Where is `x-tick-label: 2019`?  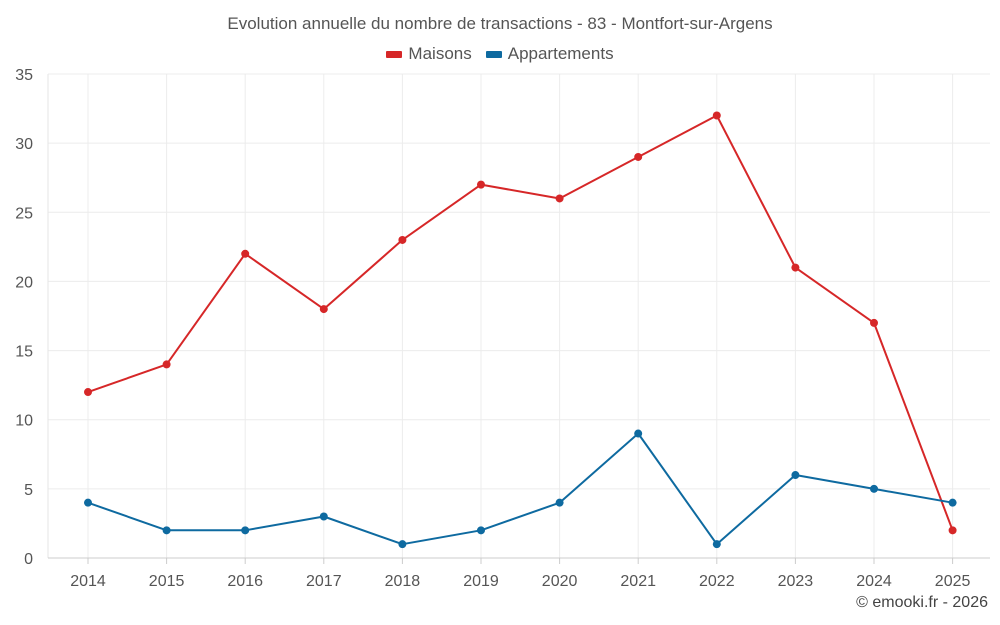 x-tick-label: 2019 is located at coordinates (481, 581).